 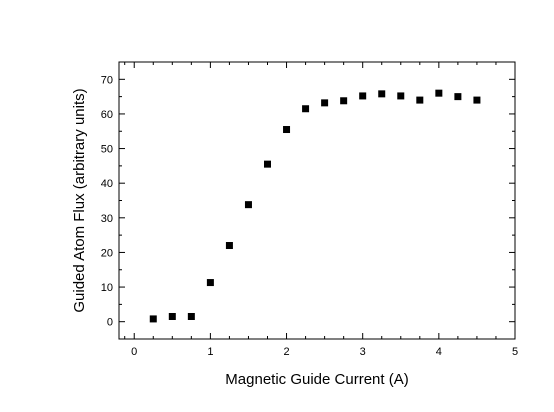 I want to click on y-tick-label: 40, so click(x=107, y=184).